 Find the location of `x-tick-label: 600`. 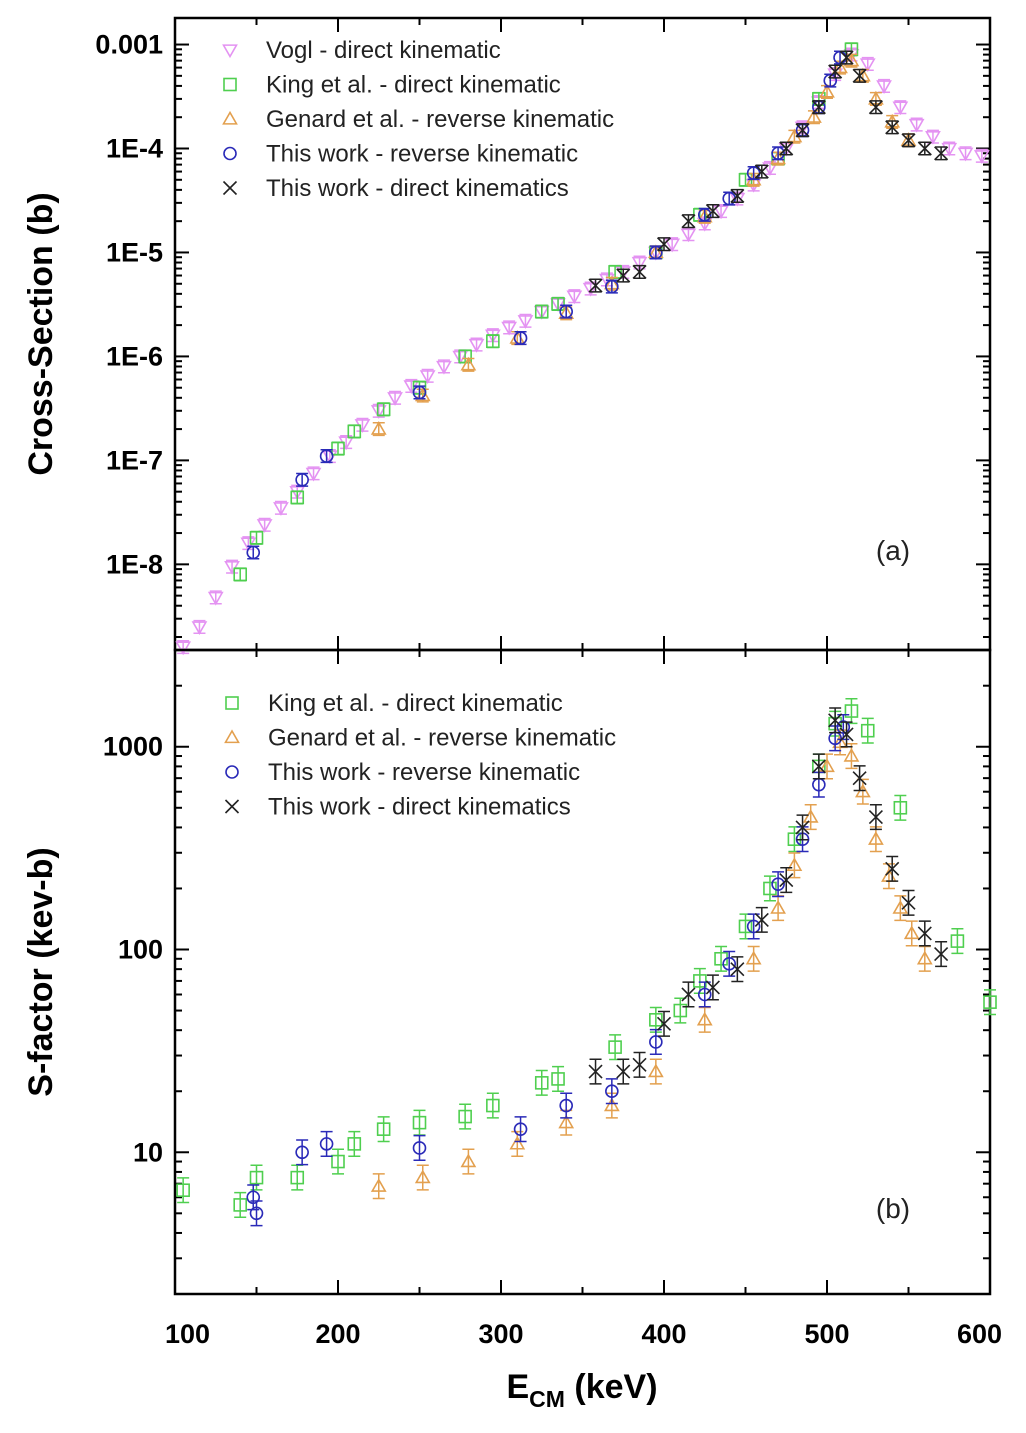

x-tick-label: 600 is located at coordinates (979, 1334).